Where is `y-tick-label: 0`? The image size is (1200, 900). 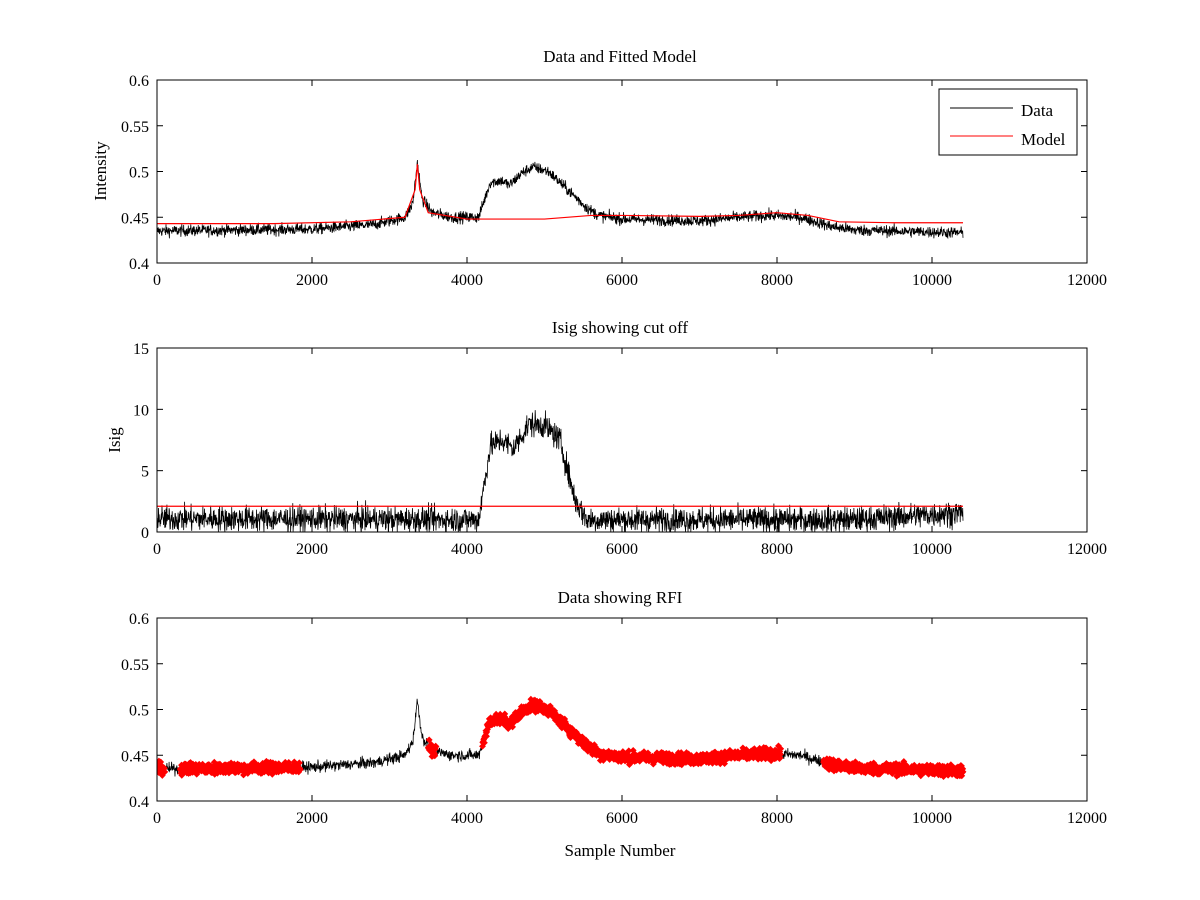
y-tick-label: 0 is located at coordinates (145, 533).